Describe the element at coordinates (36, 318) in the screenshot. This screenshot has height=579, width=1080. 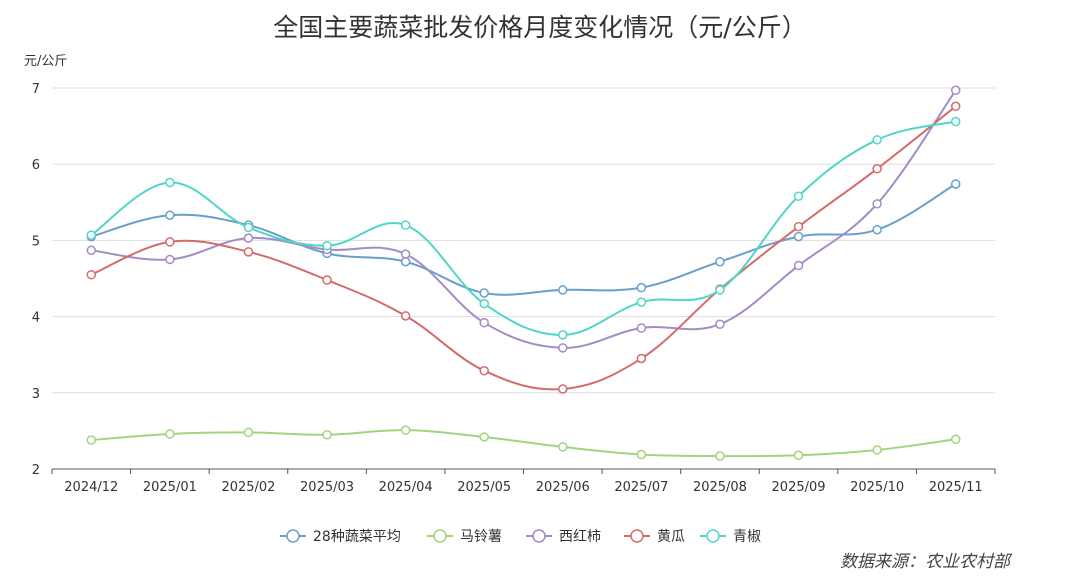
I see `y-tick-label: 4` at that location.